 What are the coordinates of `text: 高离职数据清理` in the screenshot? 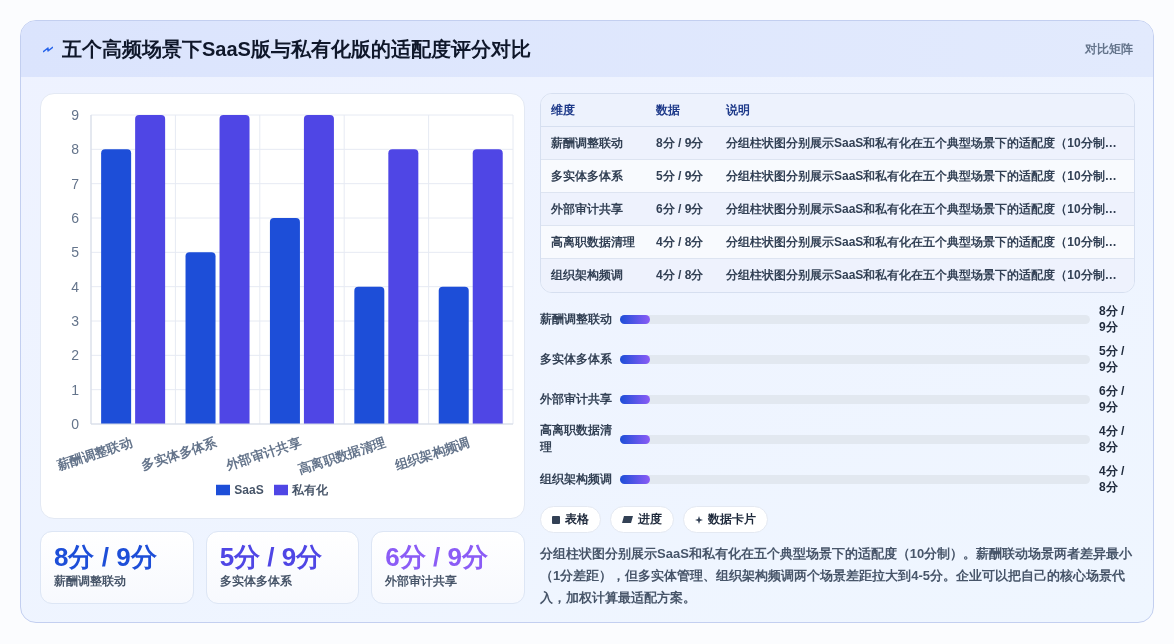 It's located at (593, 241).